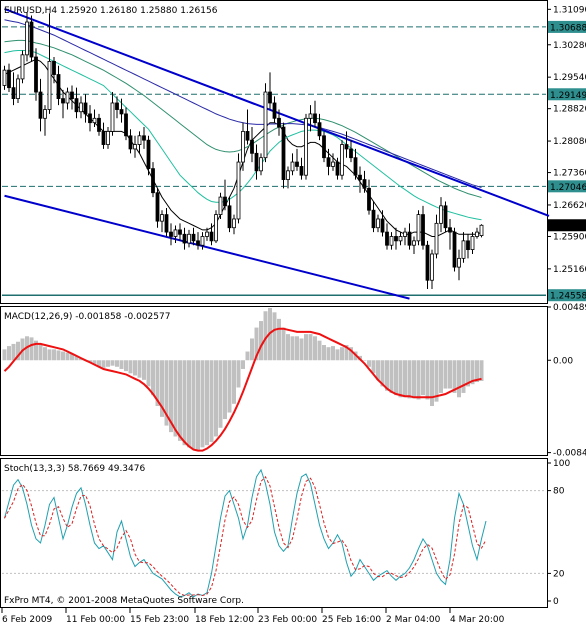 The width and height of the screenshot is (586, 625). I want to click on price-tick-label: 1.31090, so click(569, 10).